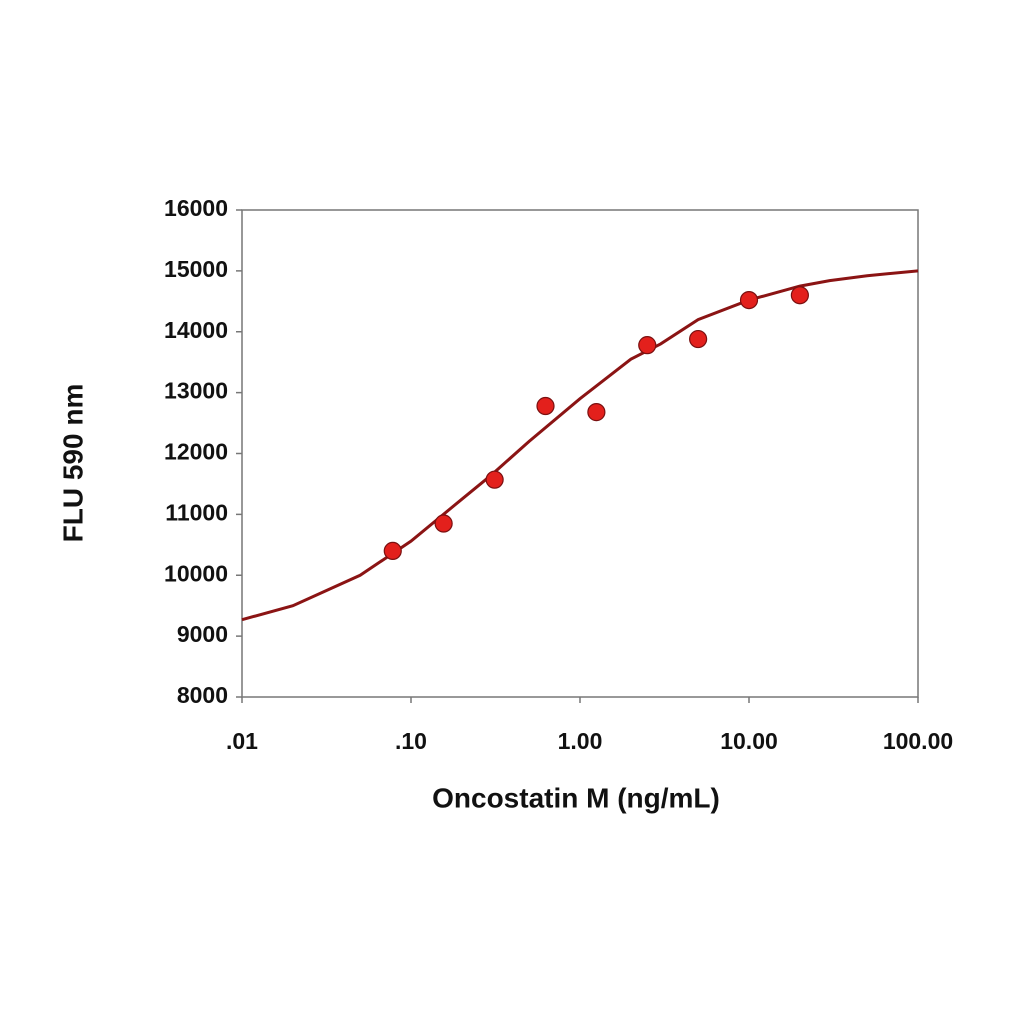  Describe the element at coordinates (749, 741) in the screenshot. I see `x-tick-label: 10.00` at that location.